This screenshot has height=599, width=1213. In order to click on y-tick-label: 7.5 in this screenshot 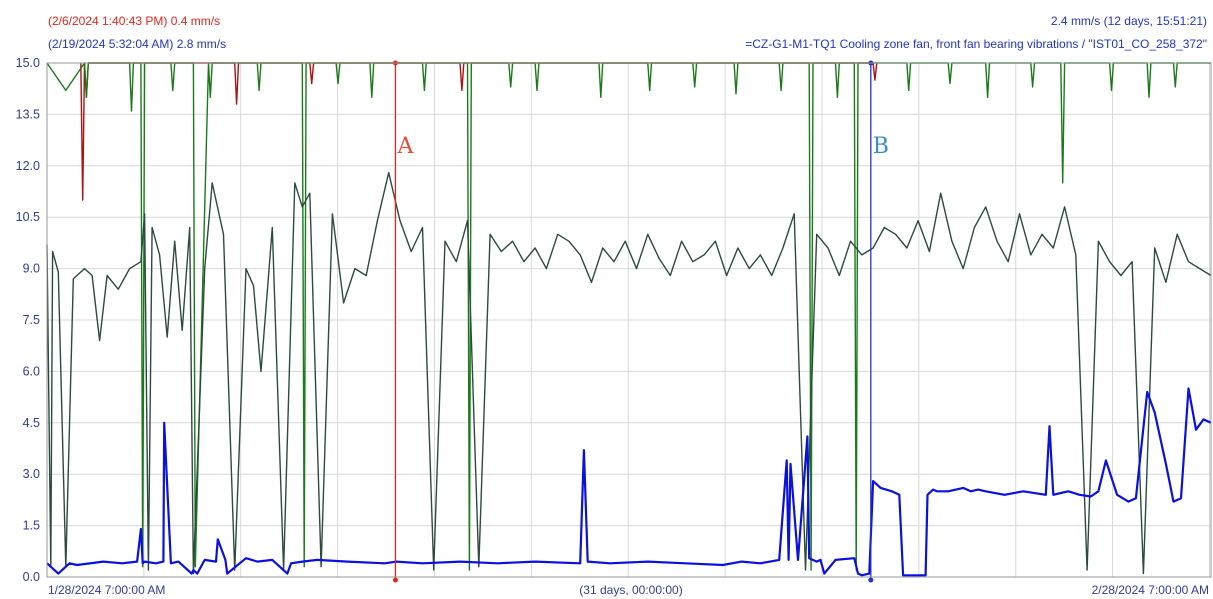, I will do `click(31, 320)`.